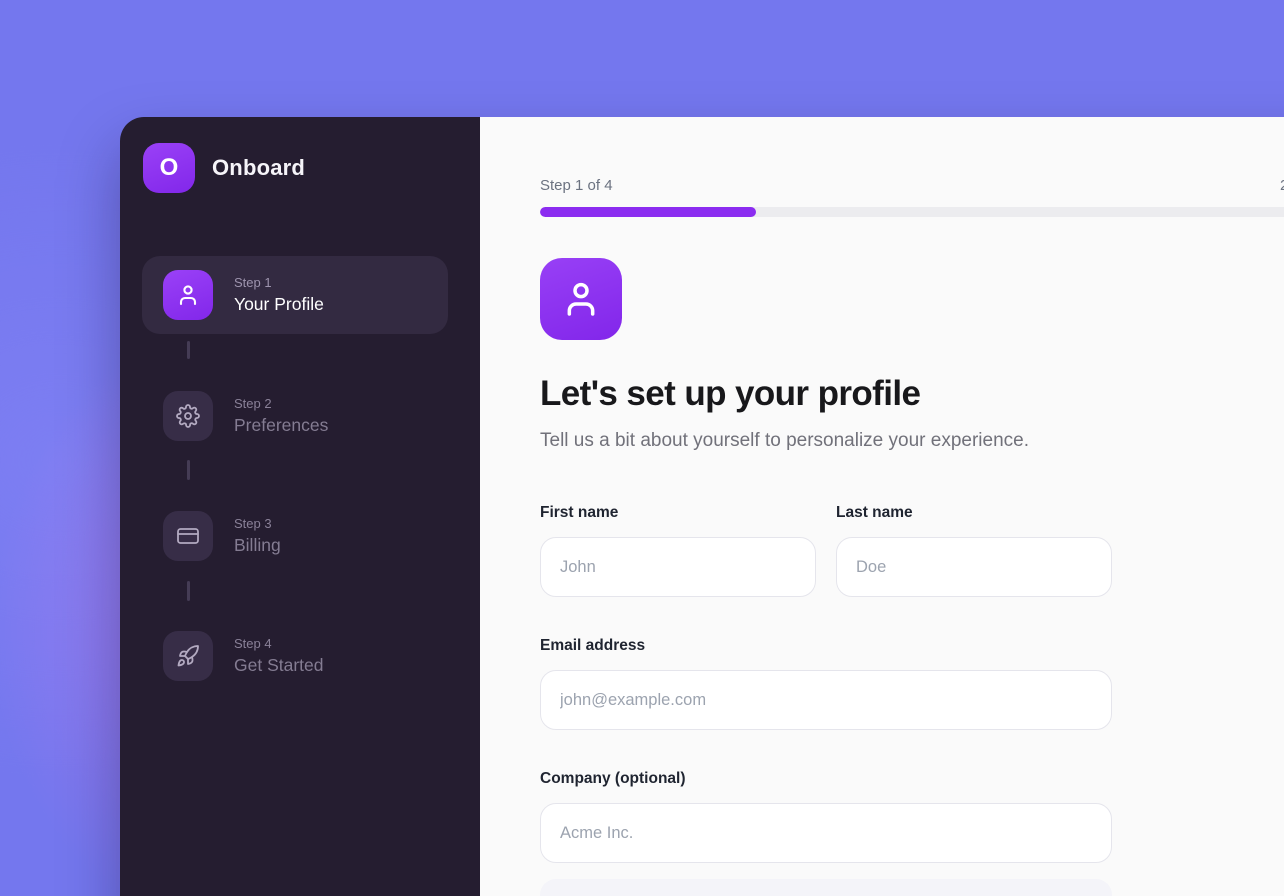 Image resolution: width=1284 pixels, height=896 pixels. I want to click on sidebar-item-preferences: Step 2 Preferences, so click(295, 416).